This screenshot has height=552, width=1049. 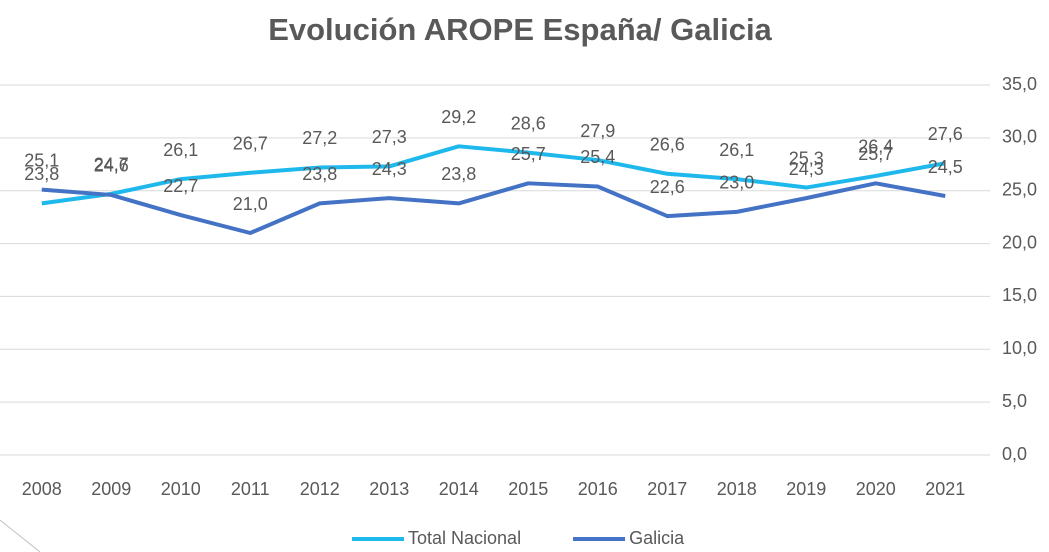 I want to click on data-label: 25,1, so click(x=41, y=160).